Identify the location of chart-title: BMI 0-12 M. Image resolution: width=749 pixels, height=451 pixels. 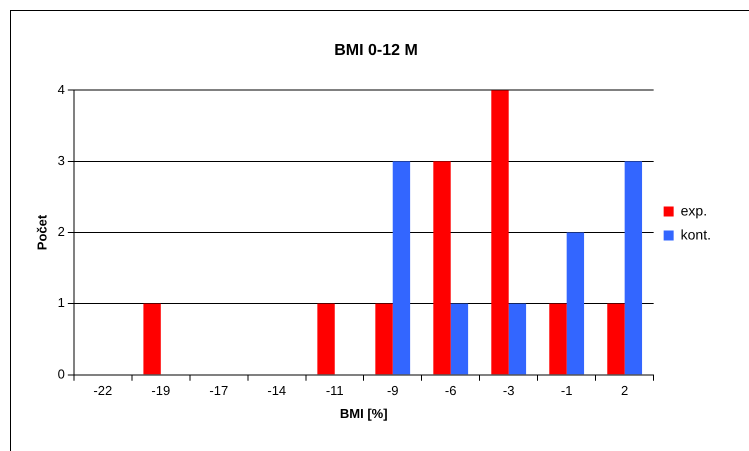
(376, 51).